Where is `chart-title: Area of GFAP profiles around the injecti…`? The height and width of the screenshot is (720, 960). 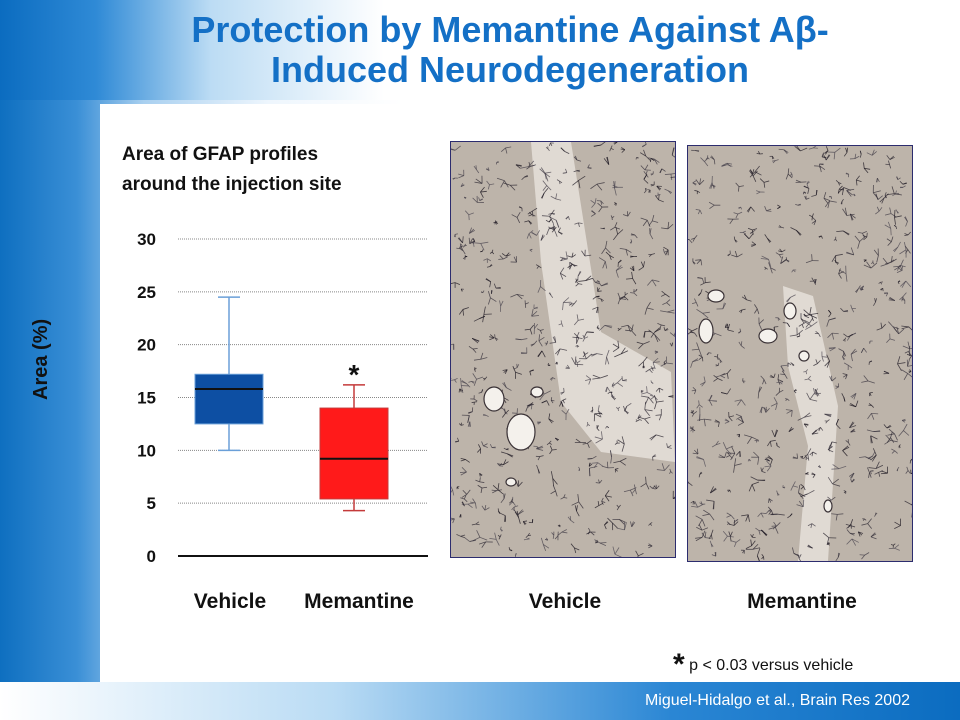
chart-title: Area of GFAP profiles around the injecti… is located at coordinates (232, 170).